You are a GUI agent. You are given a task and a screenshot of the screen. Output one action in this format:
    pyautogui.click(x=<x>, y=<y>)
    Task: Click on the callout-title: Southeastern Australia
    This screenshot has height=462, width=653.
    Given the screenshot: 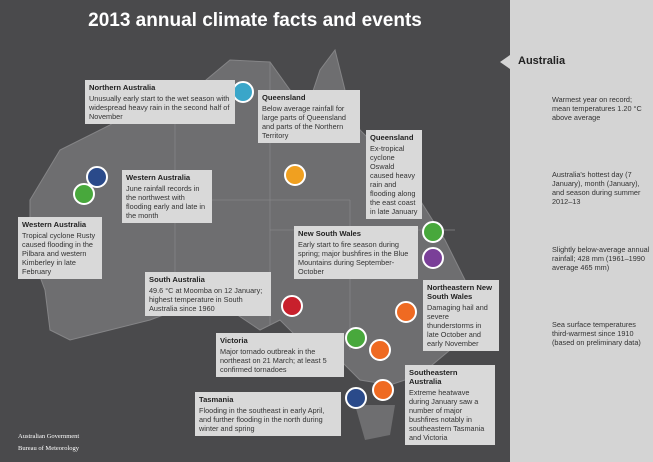 What is the action you would take?
    pyautogui.click(x=433, y=377)
    